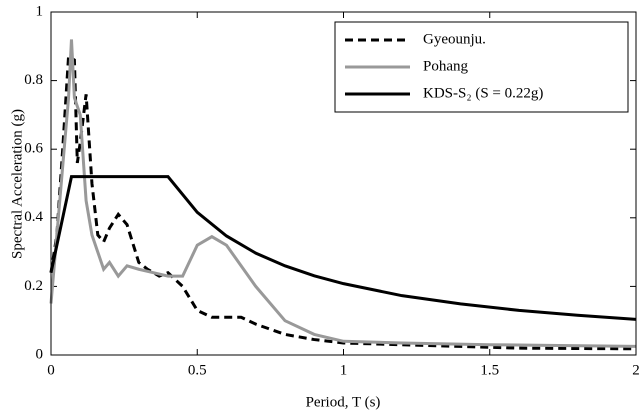 Image resolution: width=640 pixels, height=416 pixels. I want to click on y-tick-label: 1, so click(40, 11).